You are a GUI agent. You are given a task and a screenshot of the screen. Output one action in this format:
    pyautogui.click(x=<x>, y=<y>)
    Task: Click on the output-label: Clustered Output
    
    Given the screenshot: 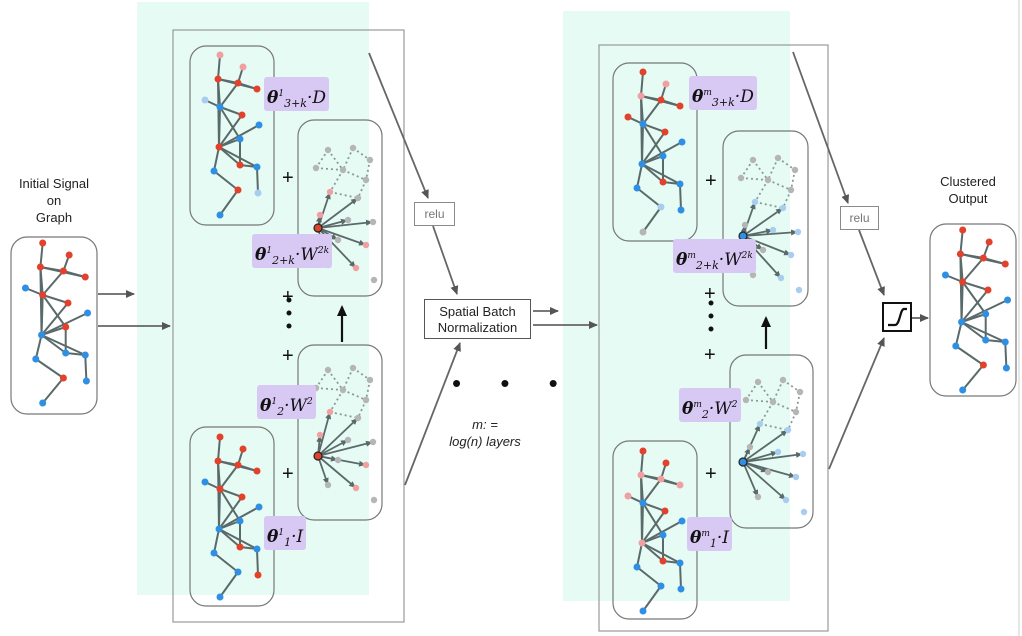 What is the action you would take?
    pyautogui.click(x=968, y=190)
    